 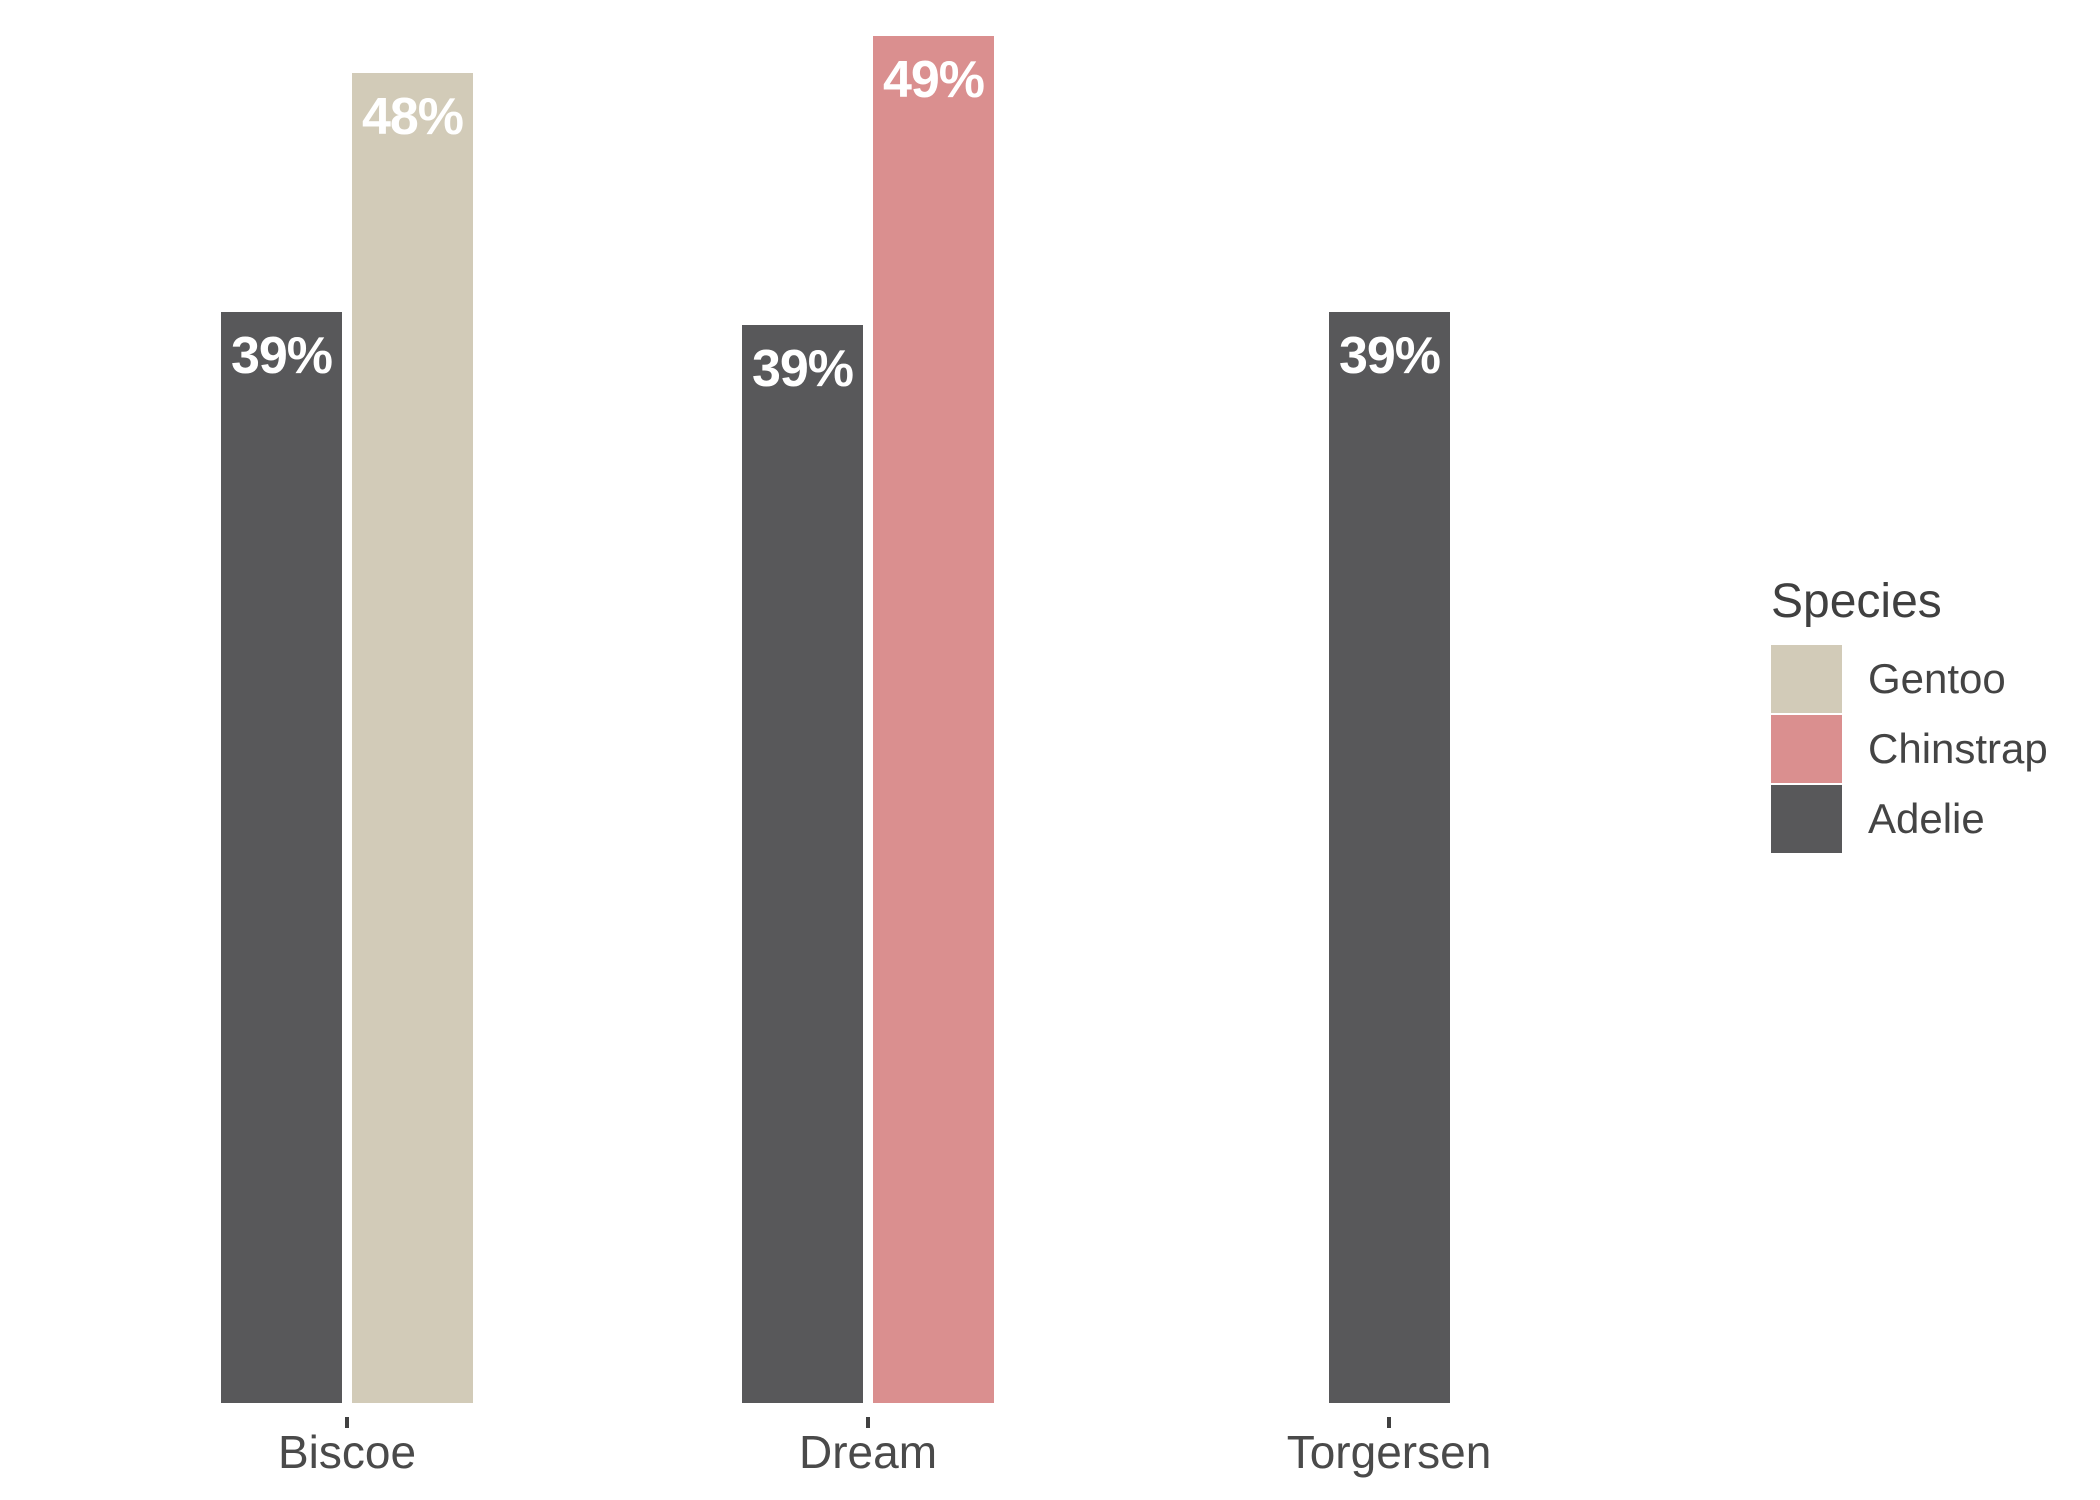 I want to click on bar-value-label-adelie-torgersen: 39%, so click(x=1389, y=356).